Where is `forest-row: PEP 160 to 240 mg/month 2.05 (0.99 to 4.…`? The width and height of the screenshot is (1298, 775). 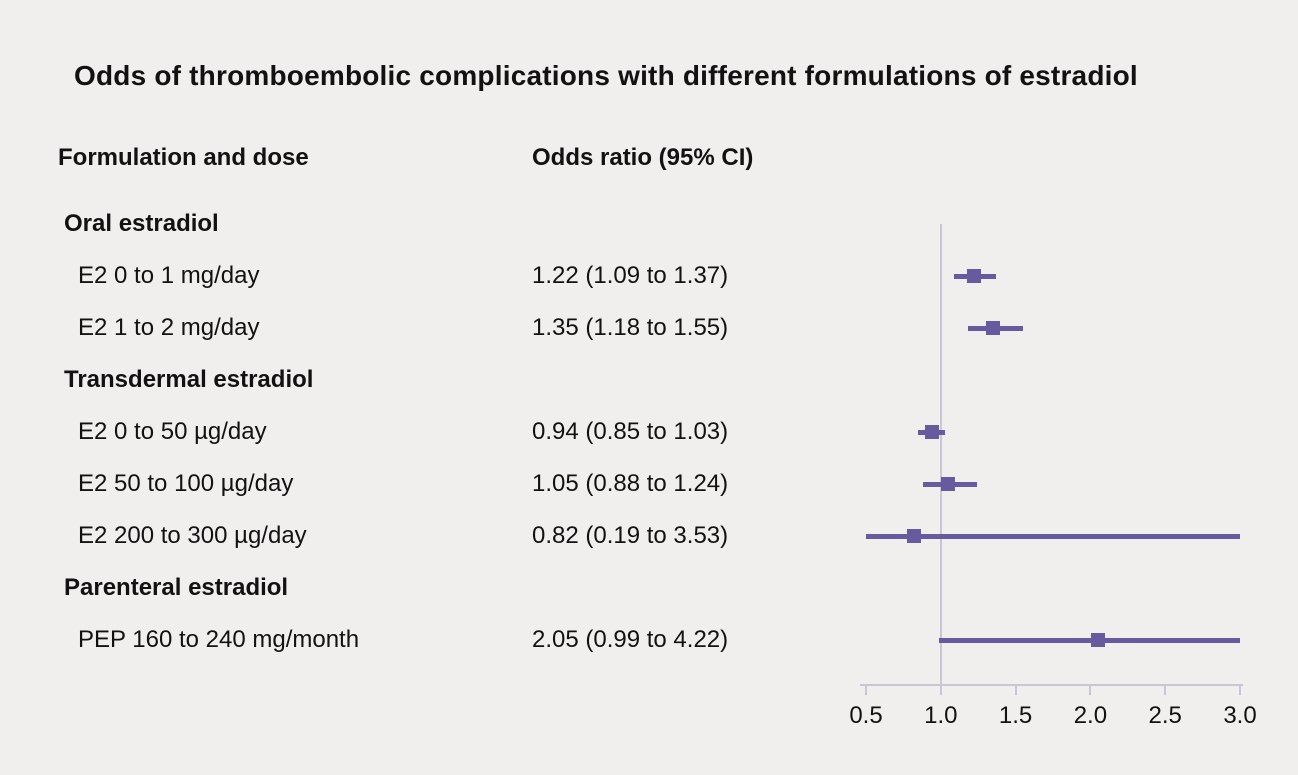 forest-row: PEP 160 to 240 mg/month 2.05 (0.99 to 4.… is located at coordinates (649, 640).